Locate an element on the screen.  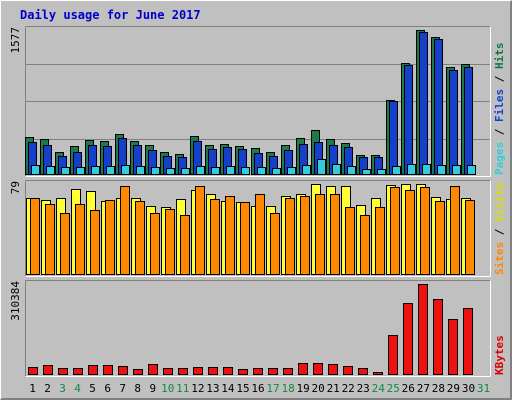
chart-title: Daily usage for June 2017 is located at coordinates (110, 15).